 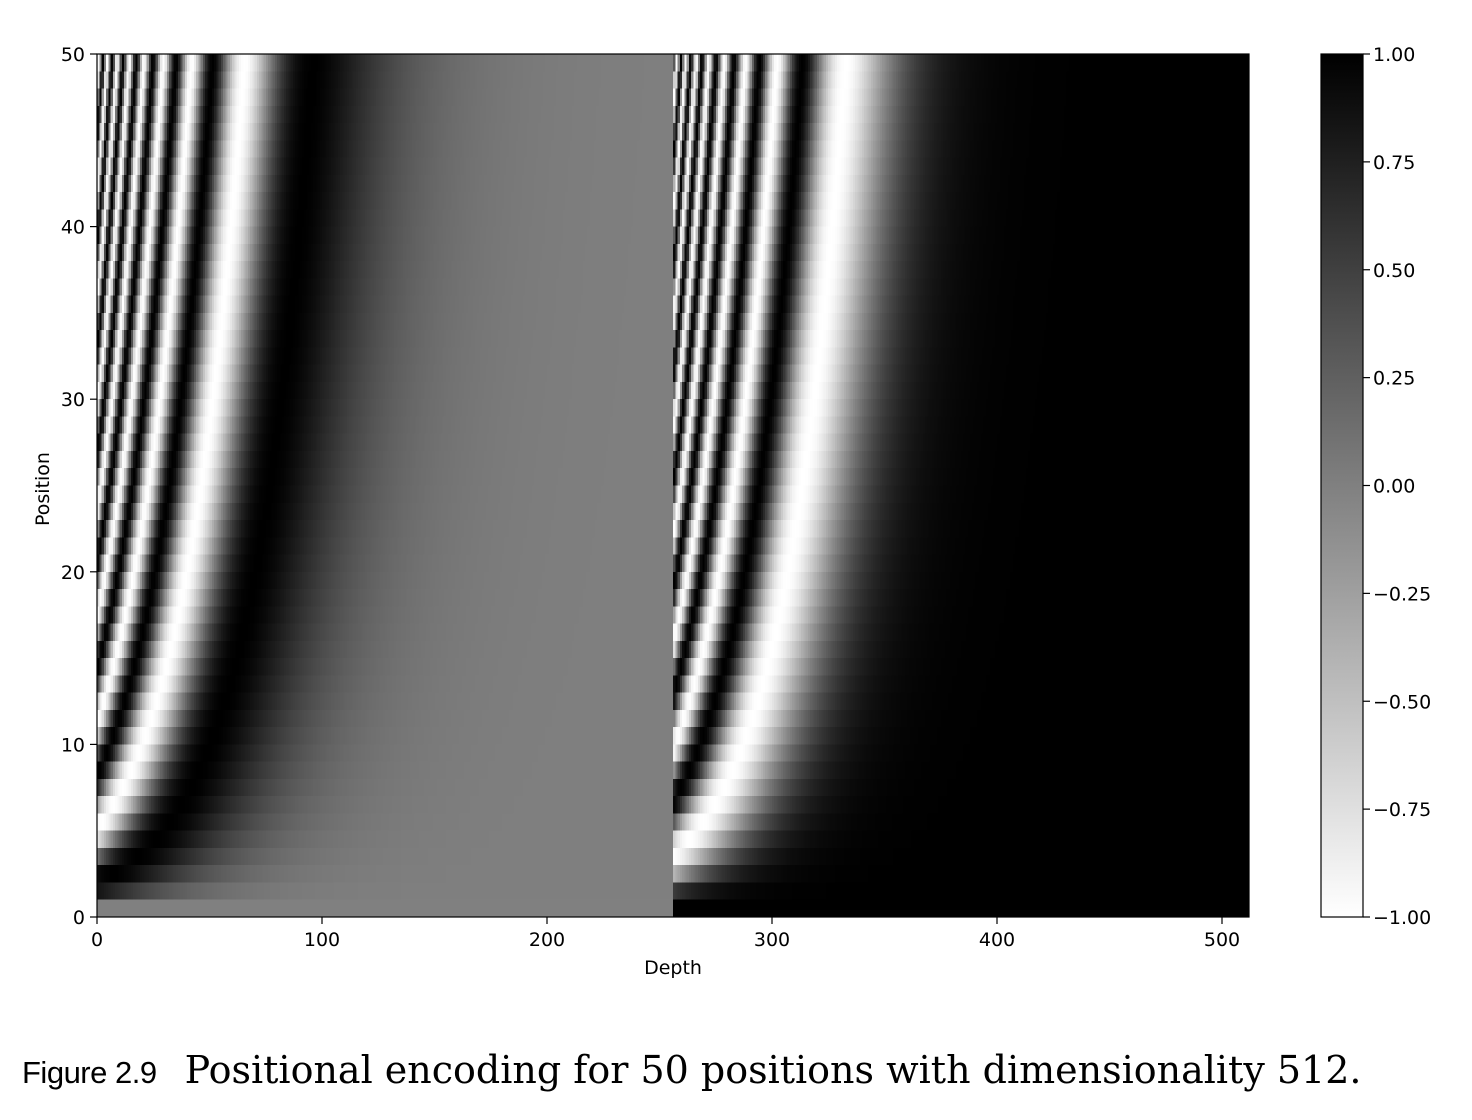 I want to click on x-tick-label: 300, so click(x=772, y=940).